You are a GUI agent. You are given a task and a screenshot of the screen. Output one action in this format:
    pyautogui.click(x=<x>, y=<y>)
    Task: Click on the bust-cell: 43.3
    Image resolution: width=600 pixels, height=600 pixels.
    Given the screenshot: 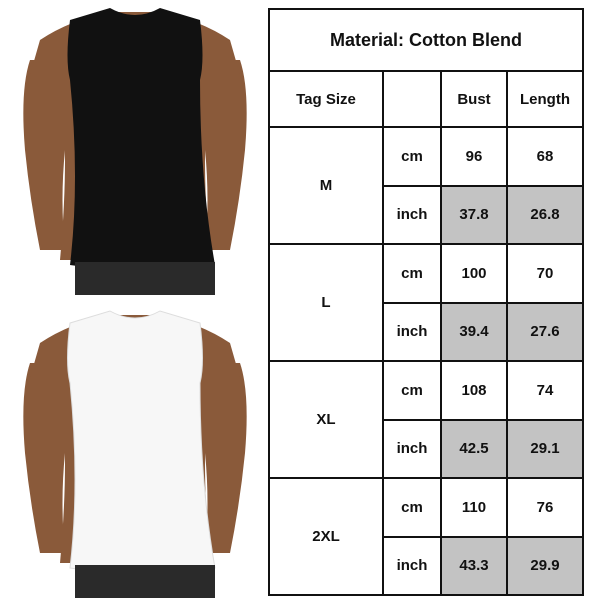 What is the action you would take?
    pyautogui.click(x=474, y=565)
    